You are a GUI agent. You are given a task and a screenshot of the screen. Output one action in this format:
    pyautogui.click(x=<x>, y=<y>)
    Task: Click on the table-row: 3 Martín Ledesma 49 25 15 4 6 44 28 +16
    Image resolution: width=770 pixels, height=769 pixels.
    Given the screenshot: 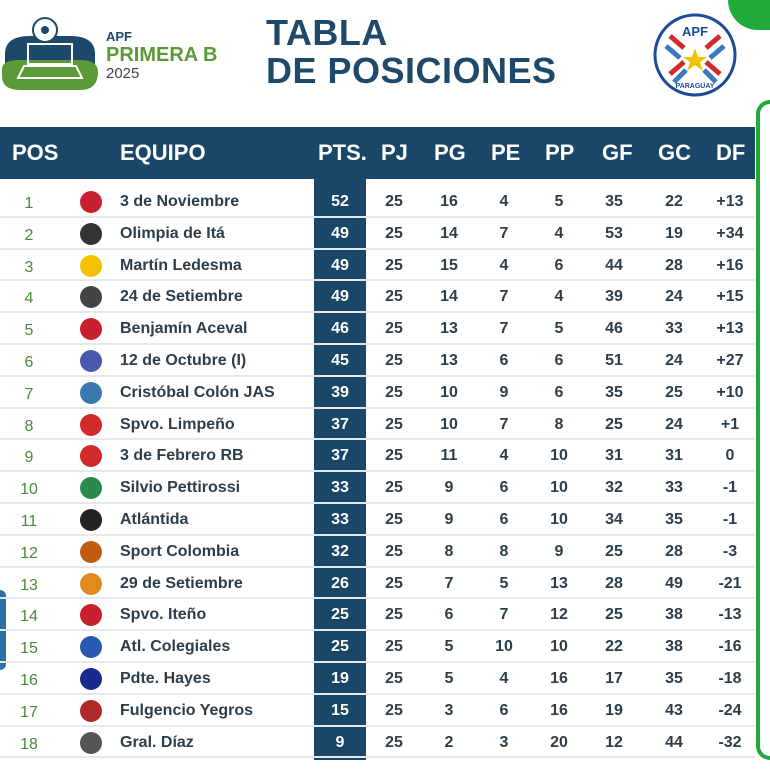 What is the action you would take?
    pyautogui.click(x=377, y=266)
    